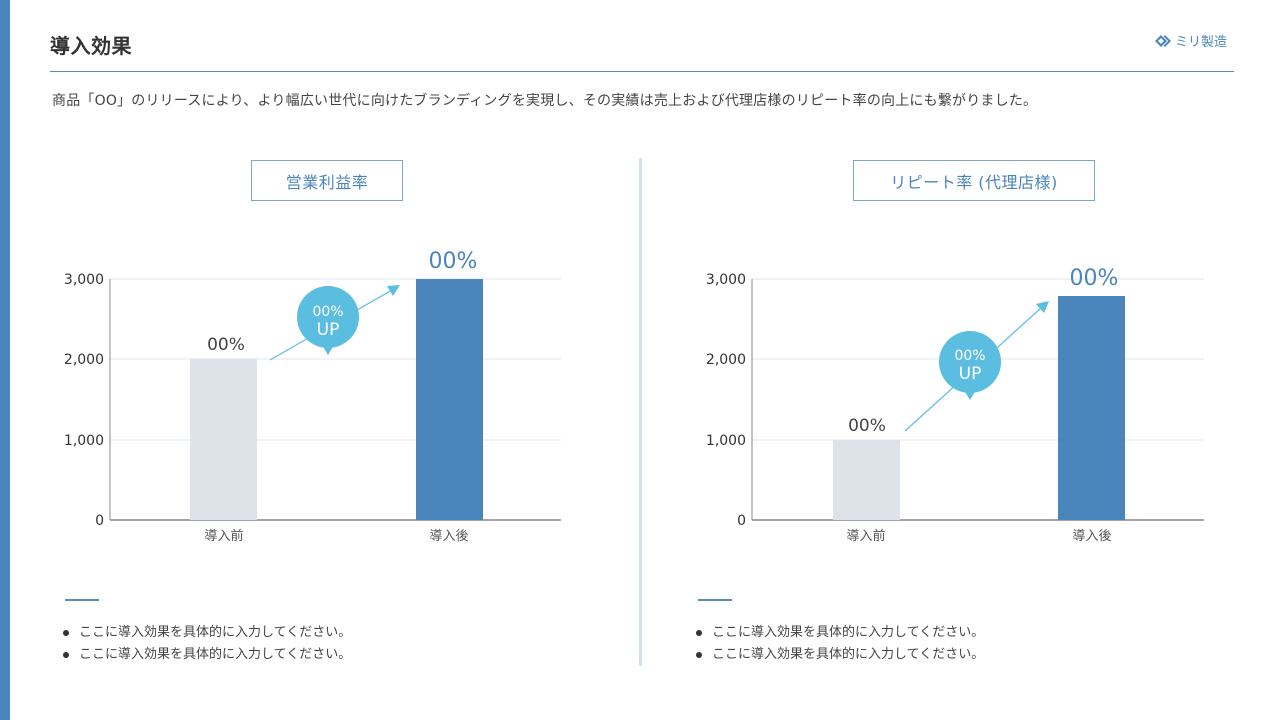 The height and width of the screenshot is (720, 1280). Describe the element at coordinates (91, 46) in the screenshot. I see `page-title: 導入効果` at that location.